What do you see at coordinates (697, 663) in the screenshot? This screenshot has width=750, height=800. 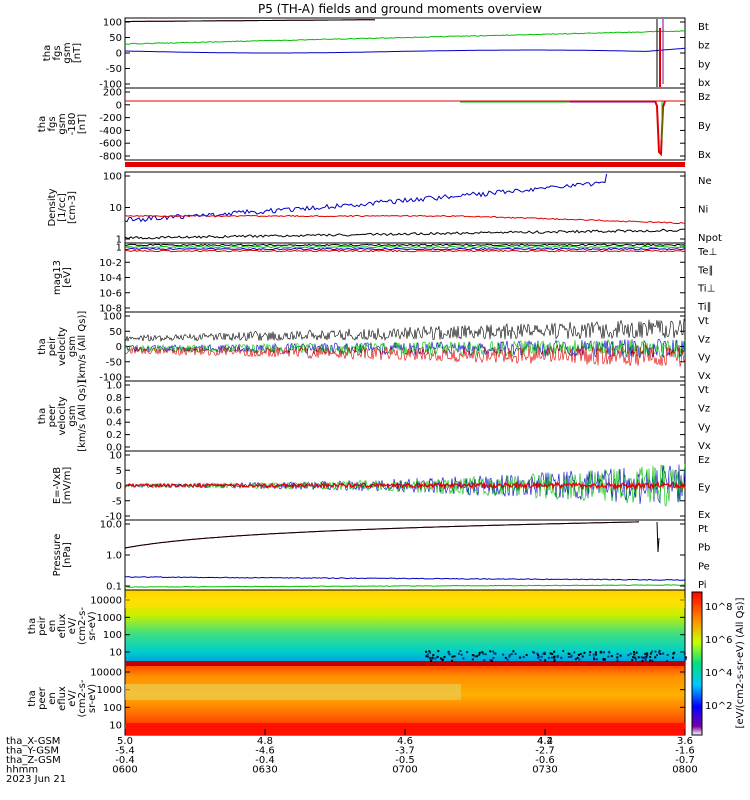 I see `colorbar` at bounding box center [697, 663].